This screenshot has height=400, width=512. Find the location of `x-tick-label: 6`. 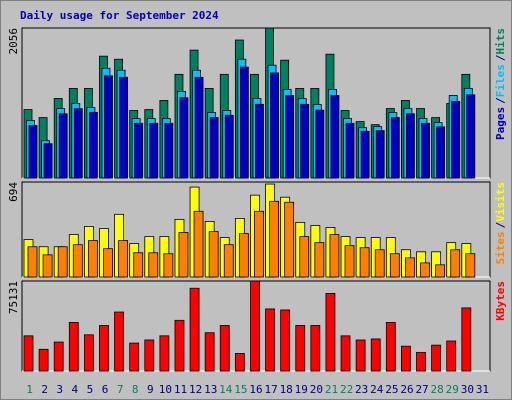

x-tick-label: 6 is located at coordinates (105, 389).